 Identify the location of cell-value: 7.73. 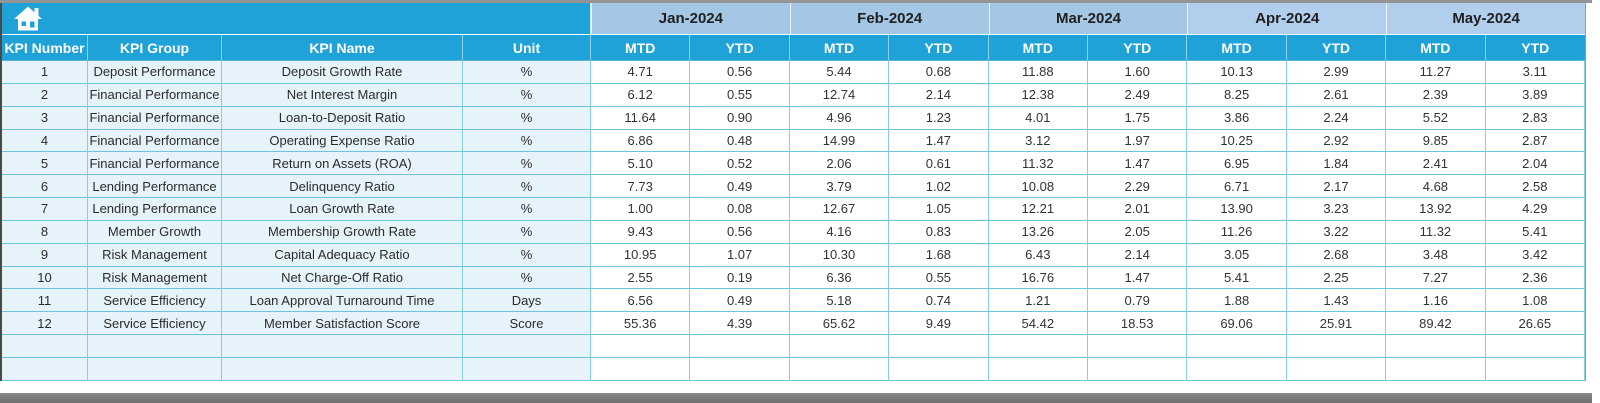
(641, 187).